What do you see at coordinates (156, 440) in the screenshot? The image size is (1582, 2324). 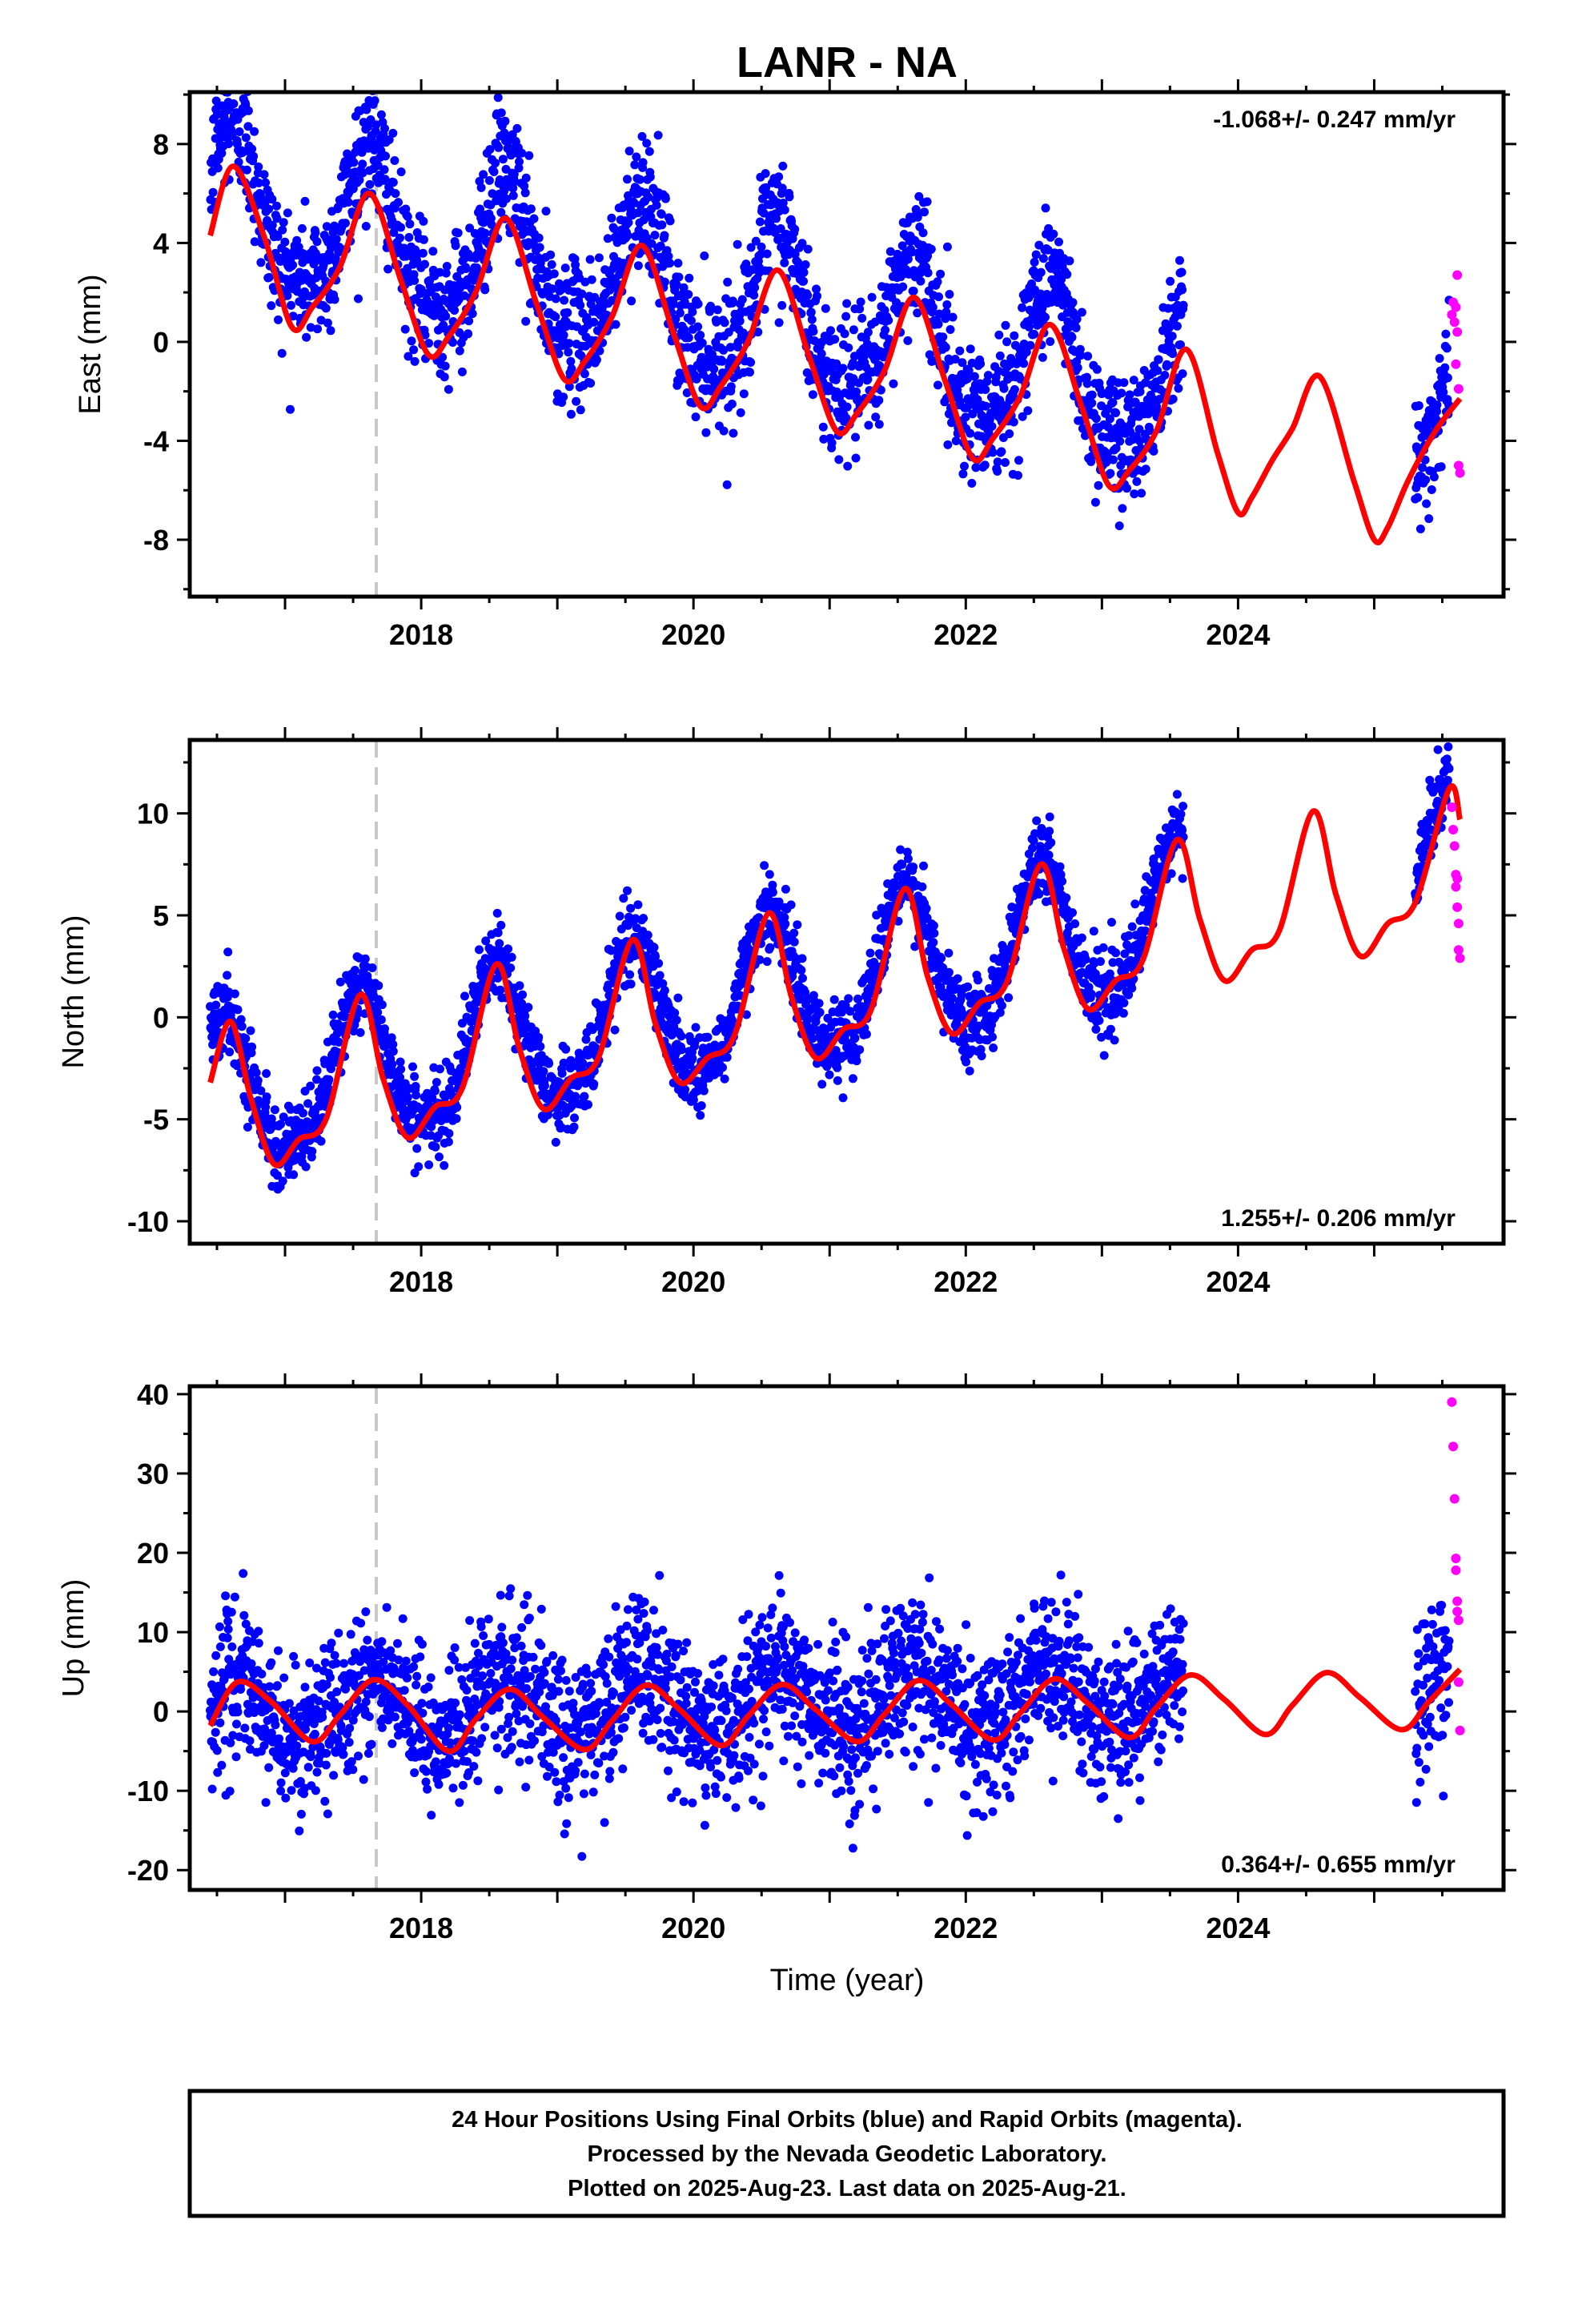 I see `y-tick-label: -4` at bounding box center [156, 440].